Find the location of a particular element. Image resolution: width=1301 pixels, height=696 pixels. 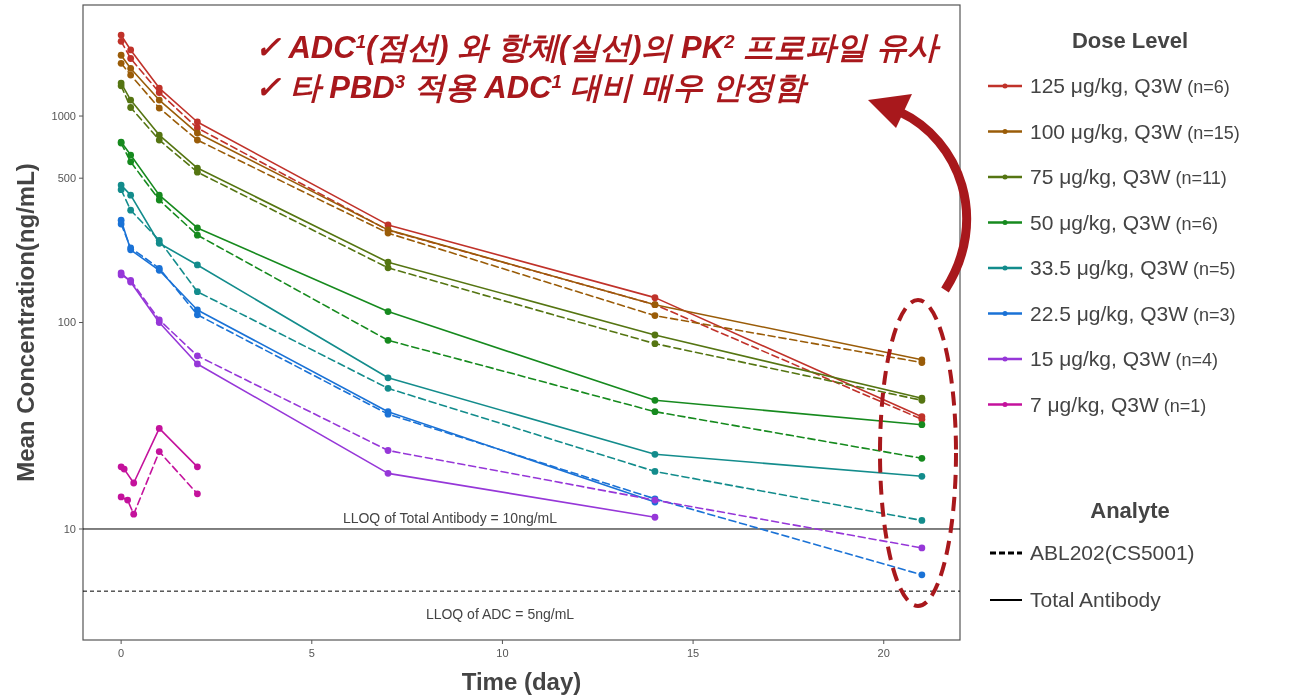

legend-label: 125 μg/kg, Q3W (n=6) is located at coordinates (1130, 86).